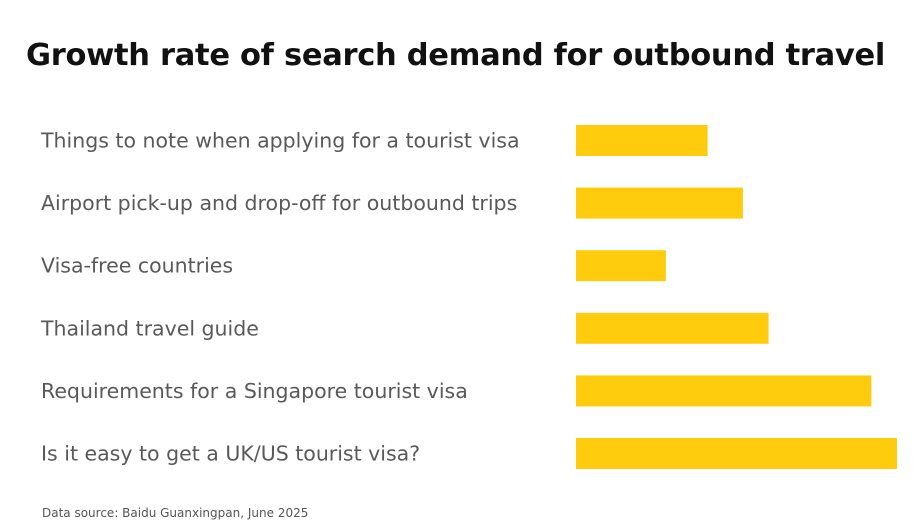  What do you see at coordinates (149, 328) in the screenshot?
I see `category-label: Thailand travel guide` at bounding box center [149, 328].